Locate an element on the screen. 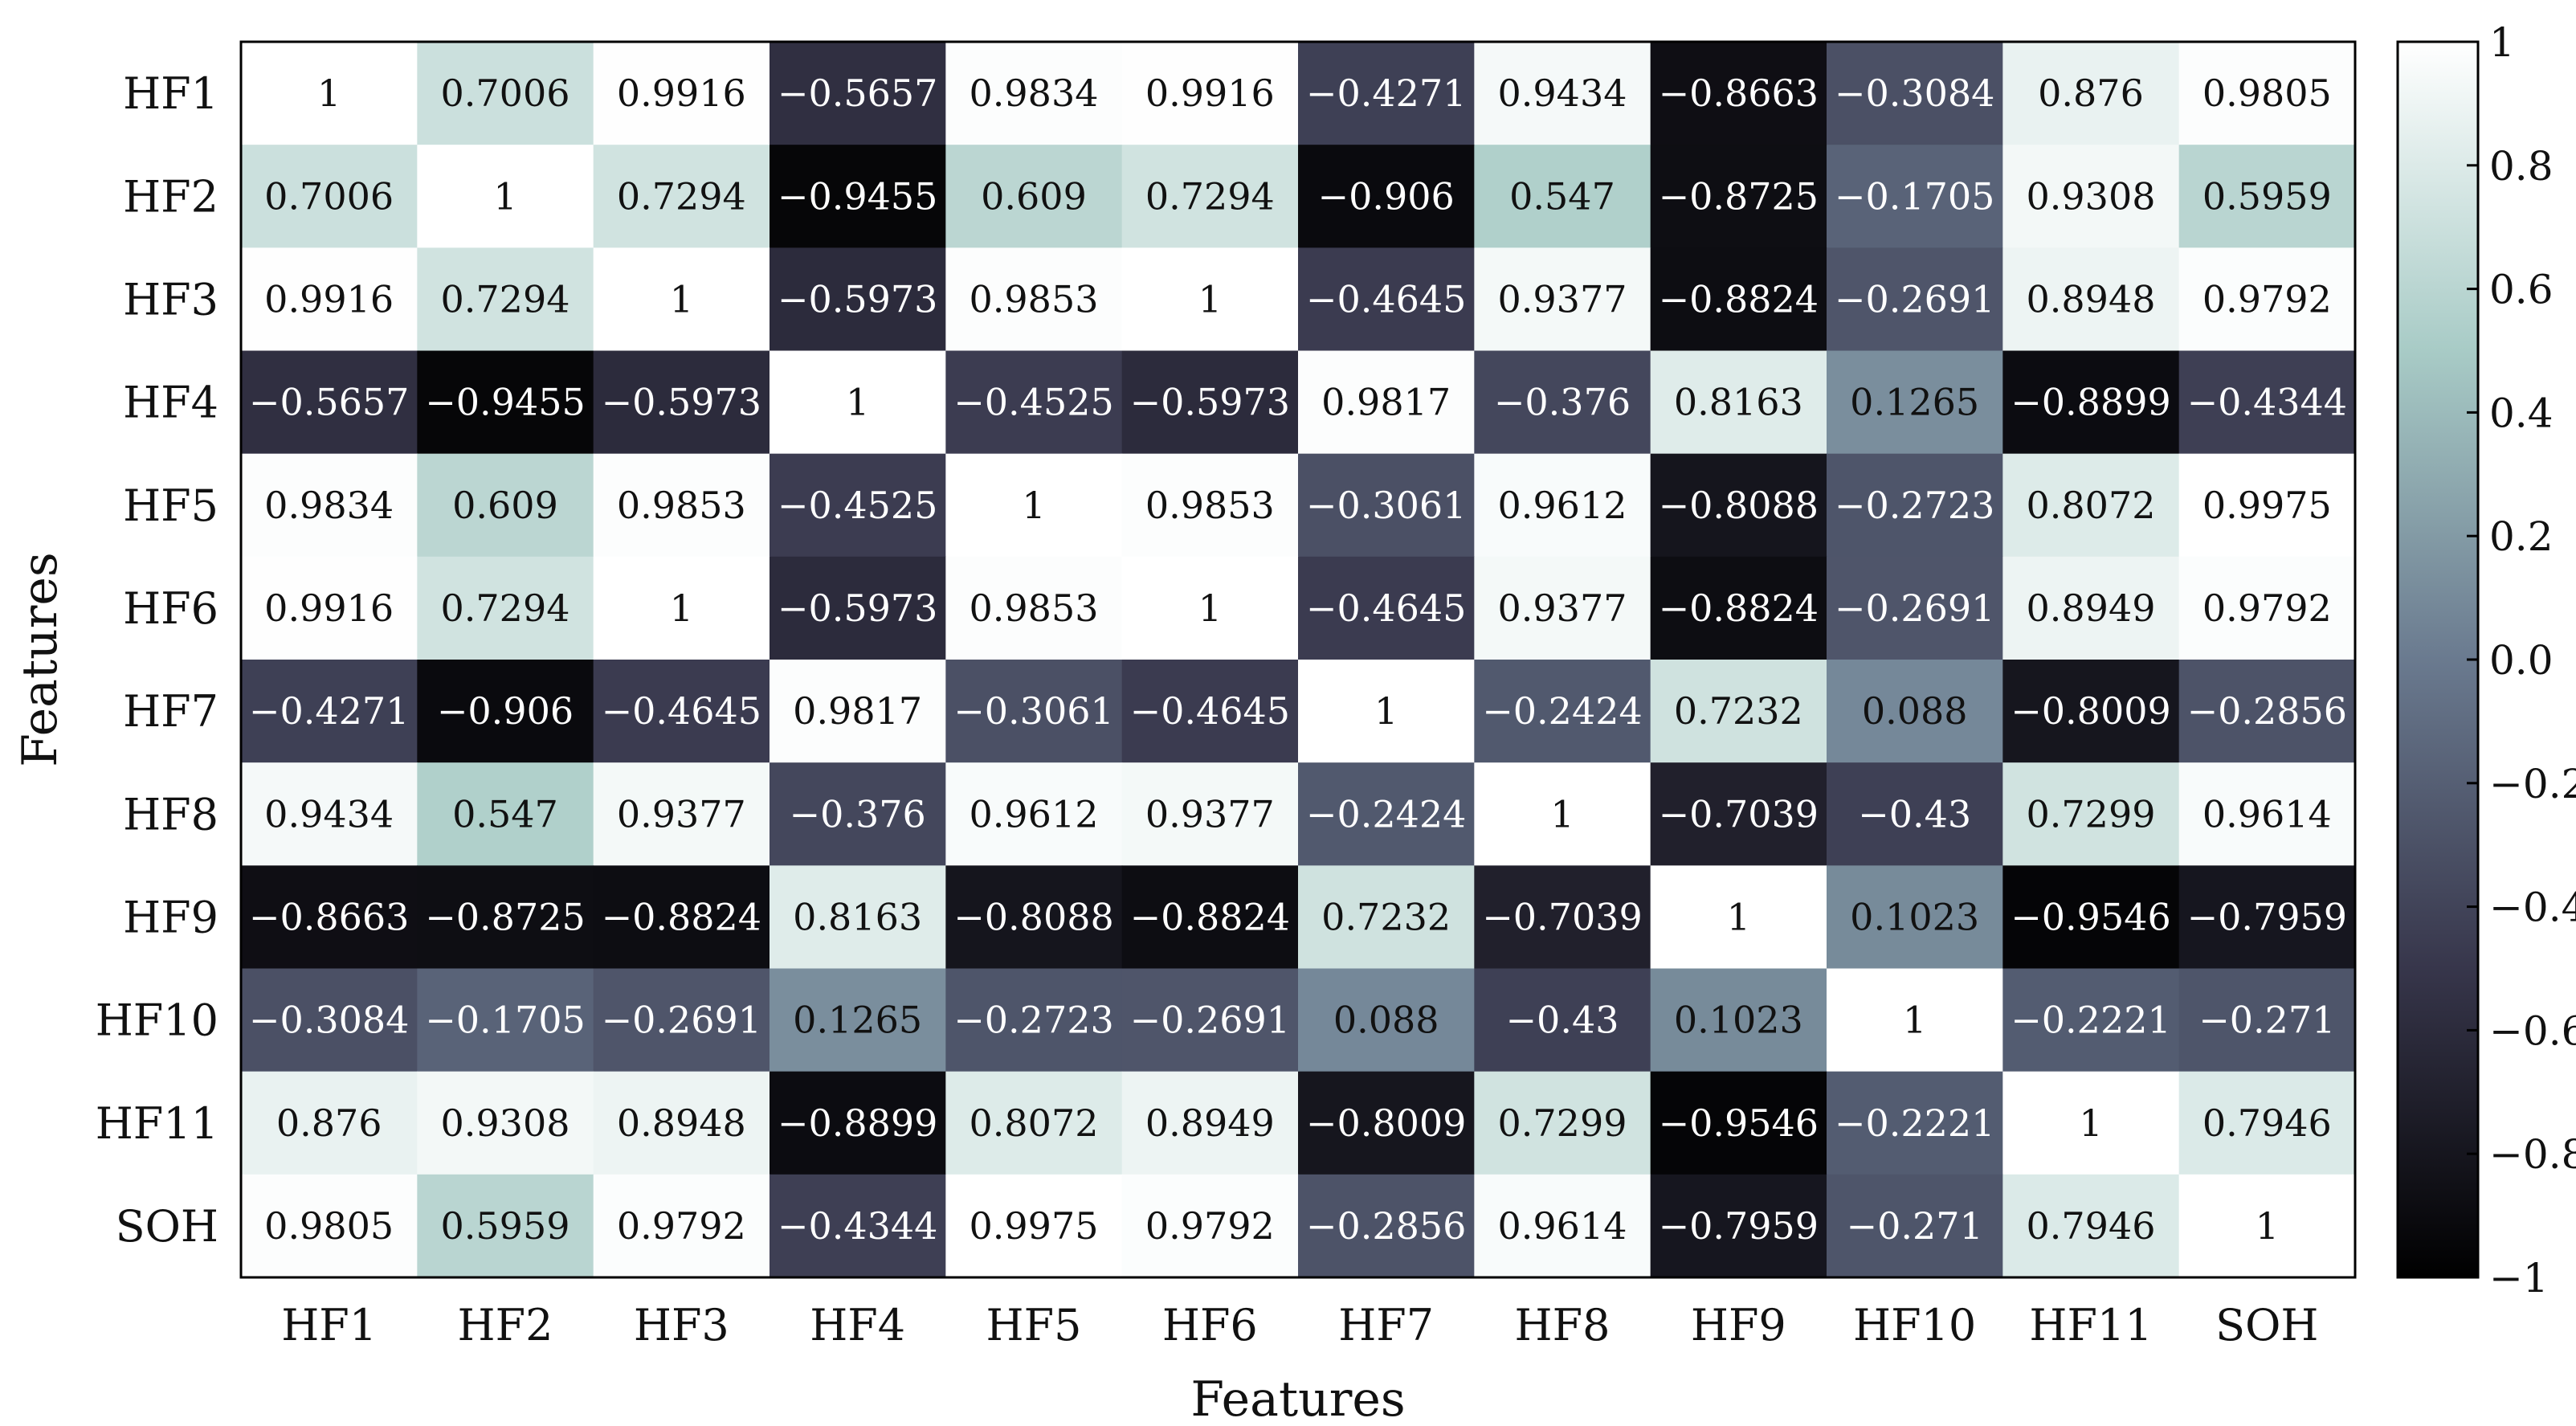 This screenshot has height=1426, width=2576. x-tick-label: HF4 is located at coordinates (857, 1325).